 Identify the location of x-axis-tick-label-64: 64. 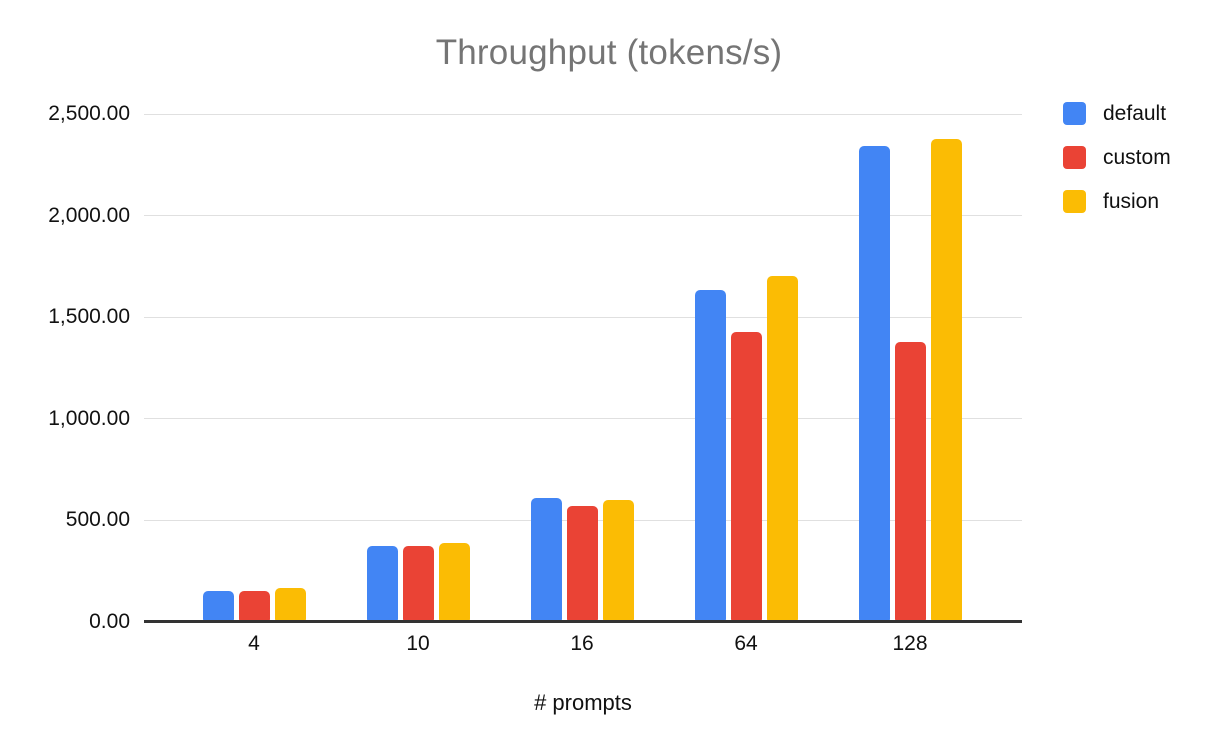
(746, 643).